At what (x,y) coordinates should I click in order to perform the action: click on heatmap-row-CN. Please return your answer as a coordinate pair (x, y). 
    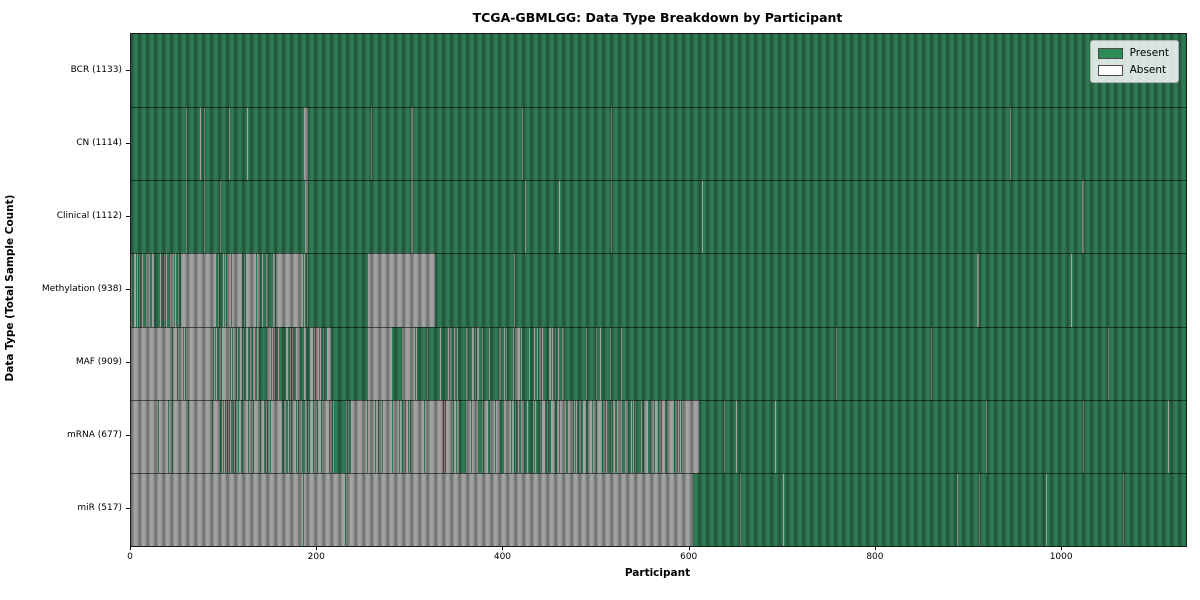
    Looking at the image, I should click on (658, 144).